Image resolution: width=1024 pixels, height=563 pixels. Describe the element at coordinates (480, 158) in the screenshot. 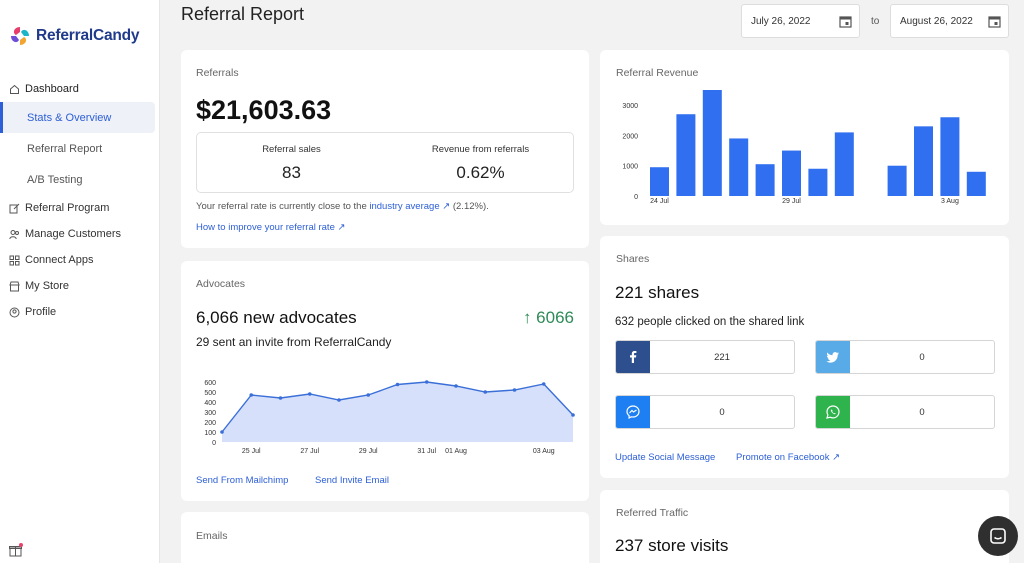

I see `revenue-from-referrals-stat: Revenue from referrals 0.62%` at that location.